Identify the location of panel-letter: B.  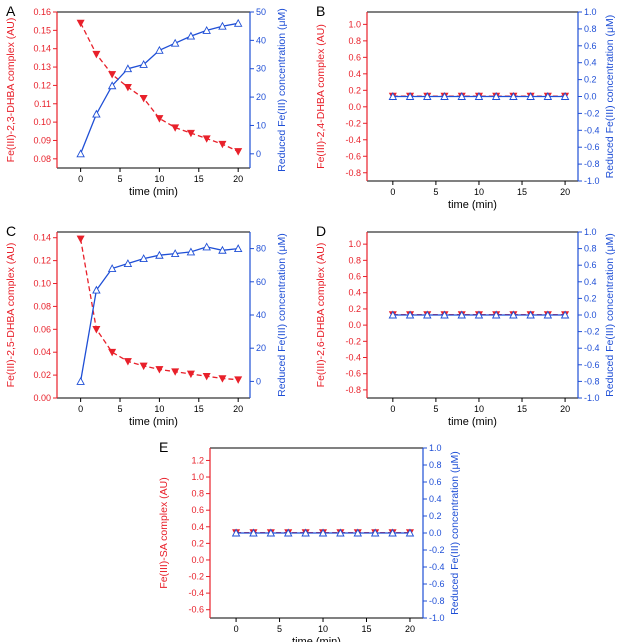
(320, 11).